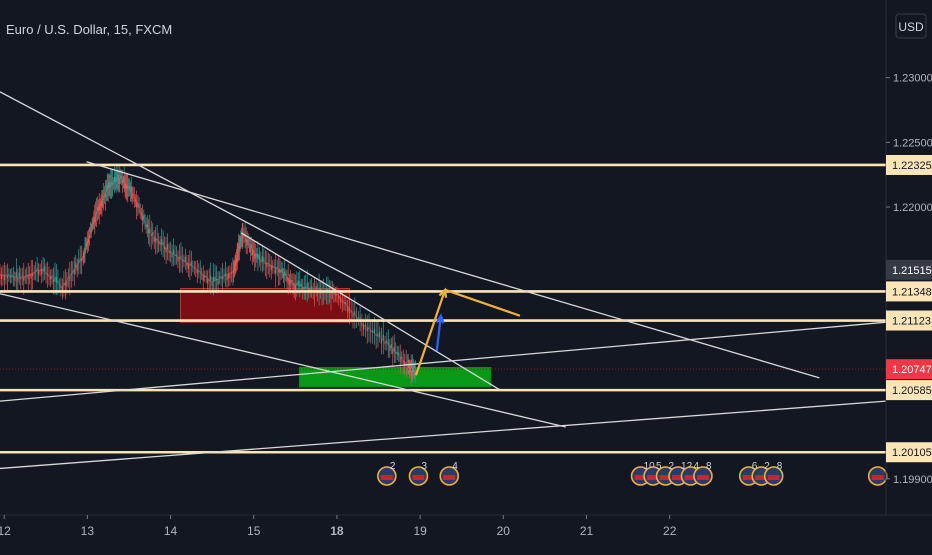 The height and width of the screenshot is (555, 932). I want to click on y-tick-label: 1.22500, so click(912, 143).